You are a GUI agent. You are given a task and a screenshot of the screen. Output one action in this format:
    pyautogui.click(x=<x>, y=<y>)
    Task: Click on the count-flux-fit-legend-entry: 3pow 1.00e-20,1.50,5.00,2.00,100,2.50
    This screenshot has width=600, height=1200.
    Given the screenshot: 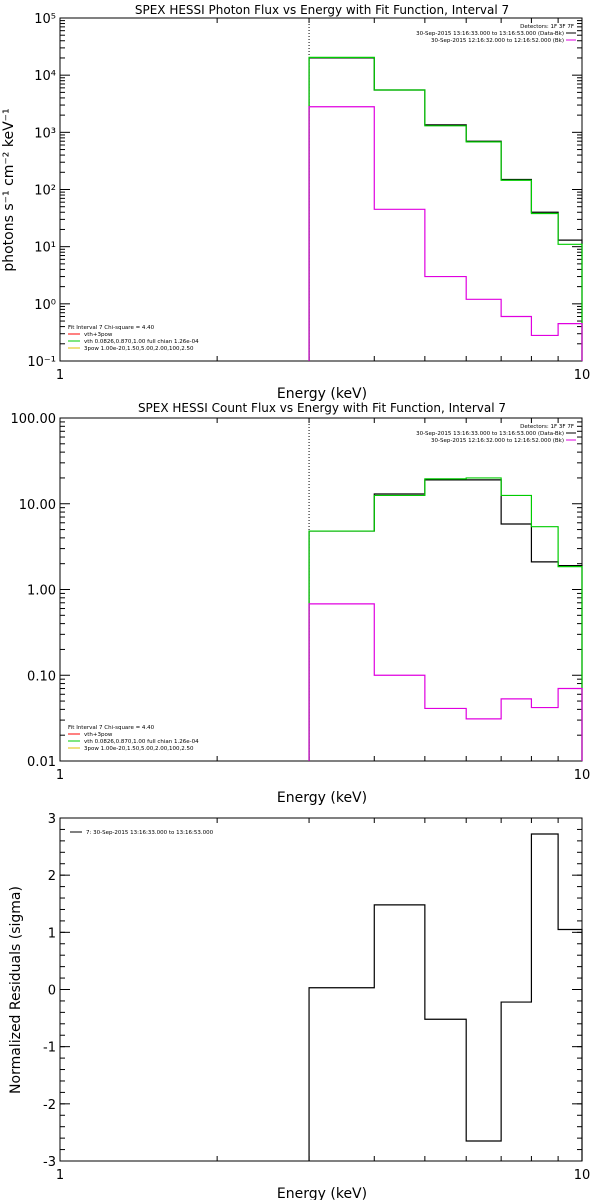 What is the action you would take?
    pyautogui.click(x=139, y=749)
    